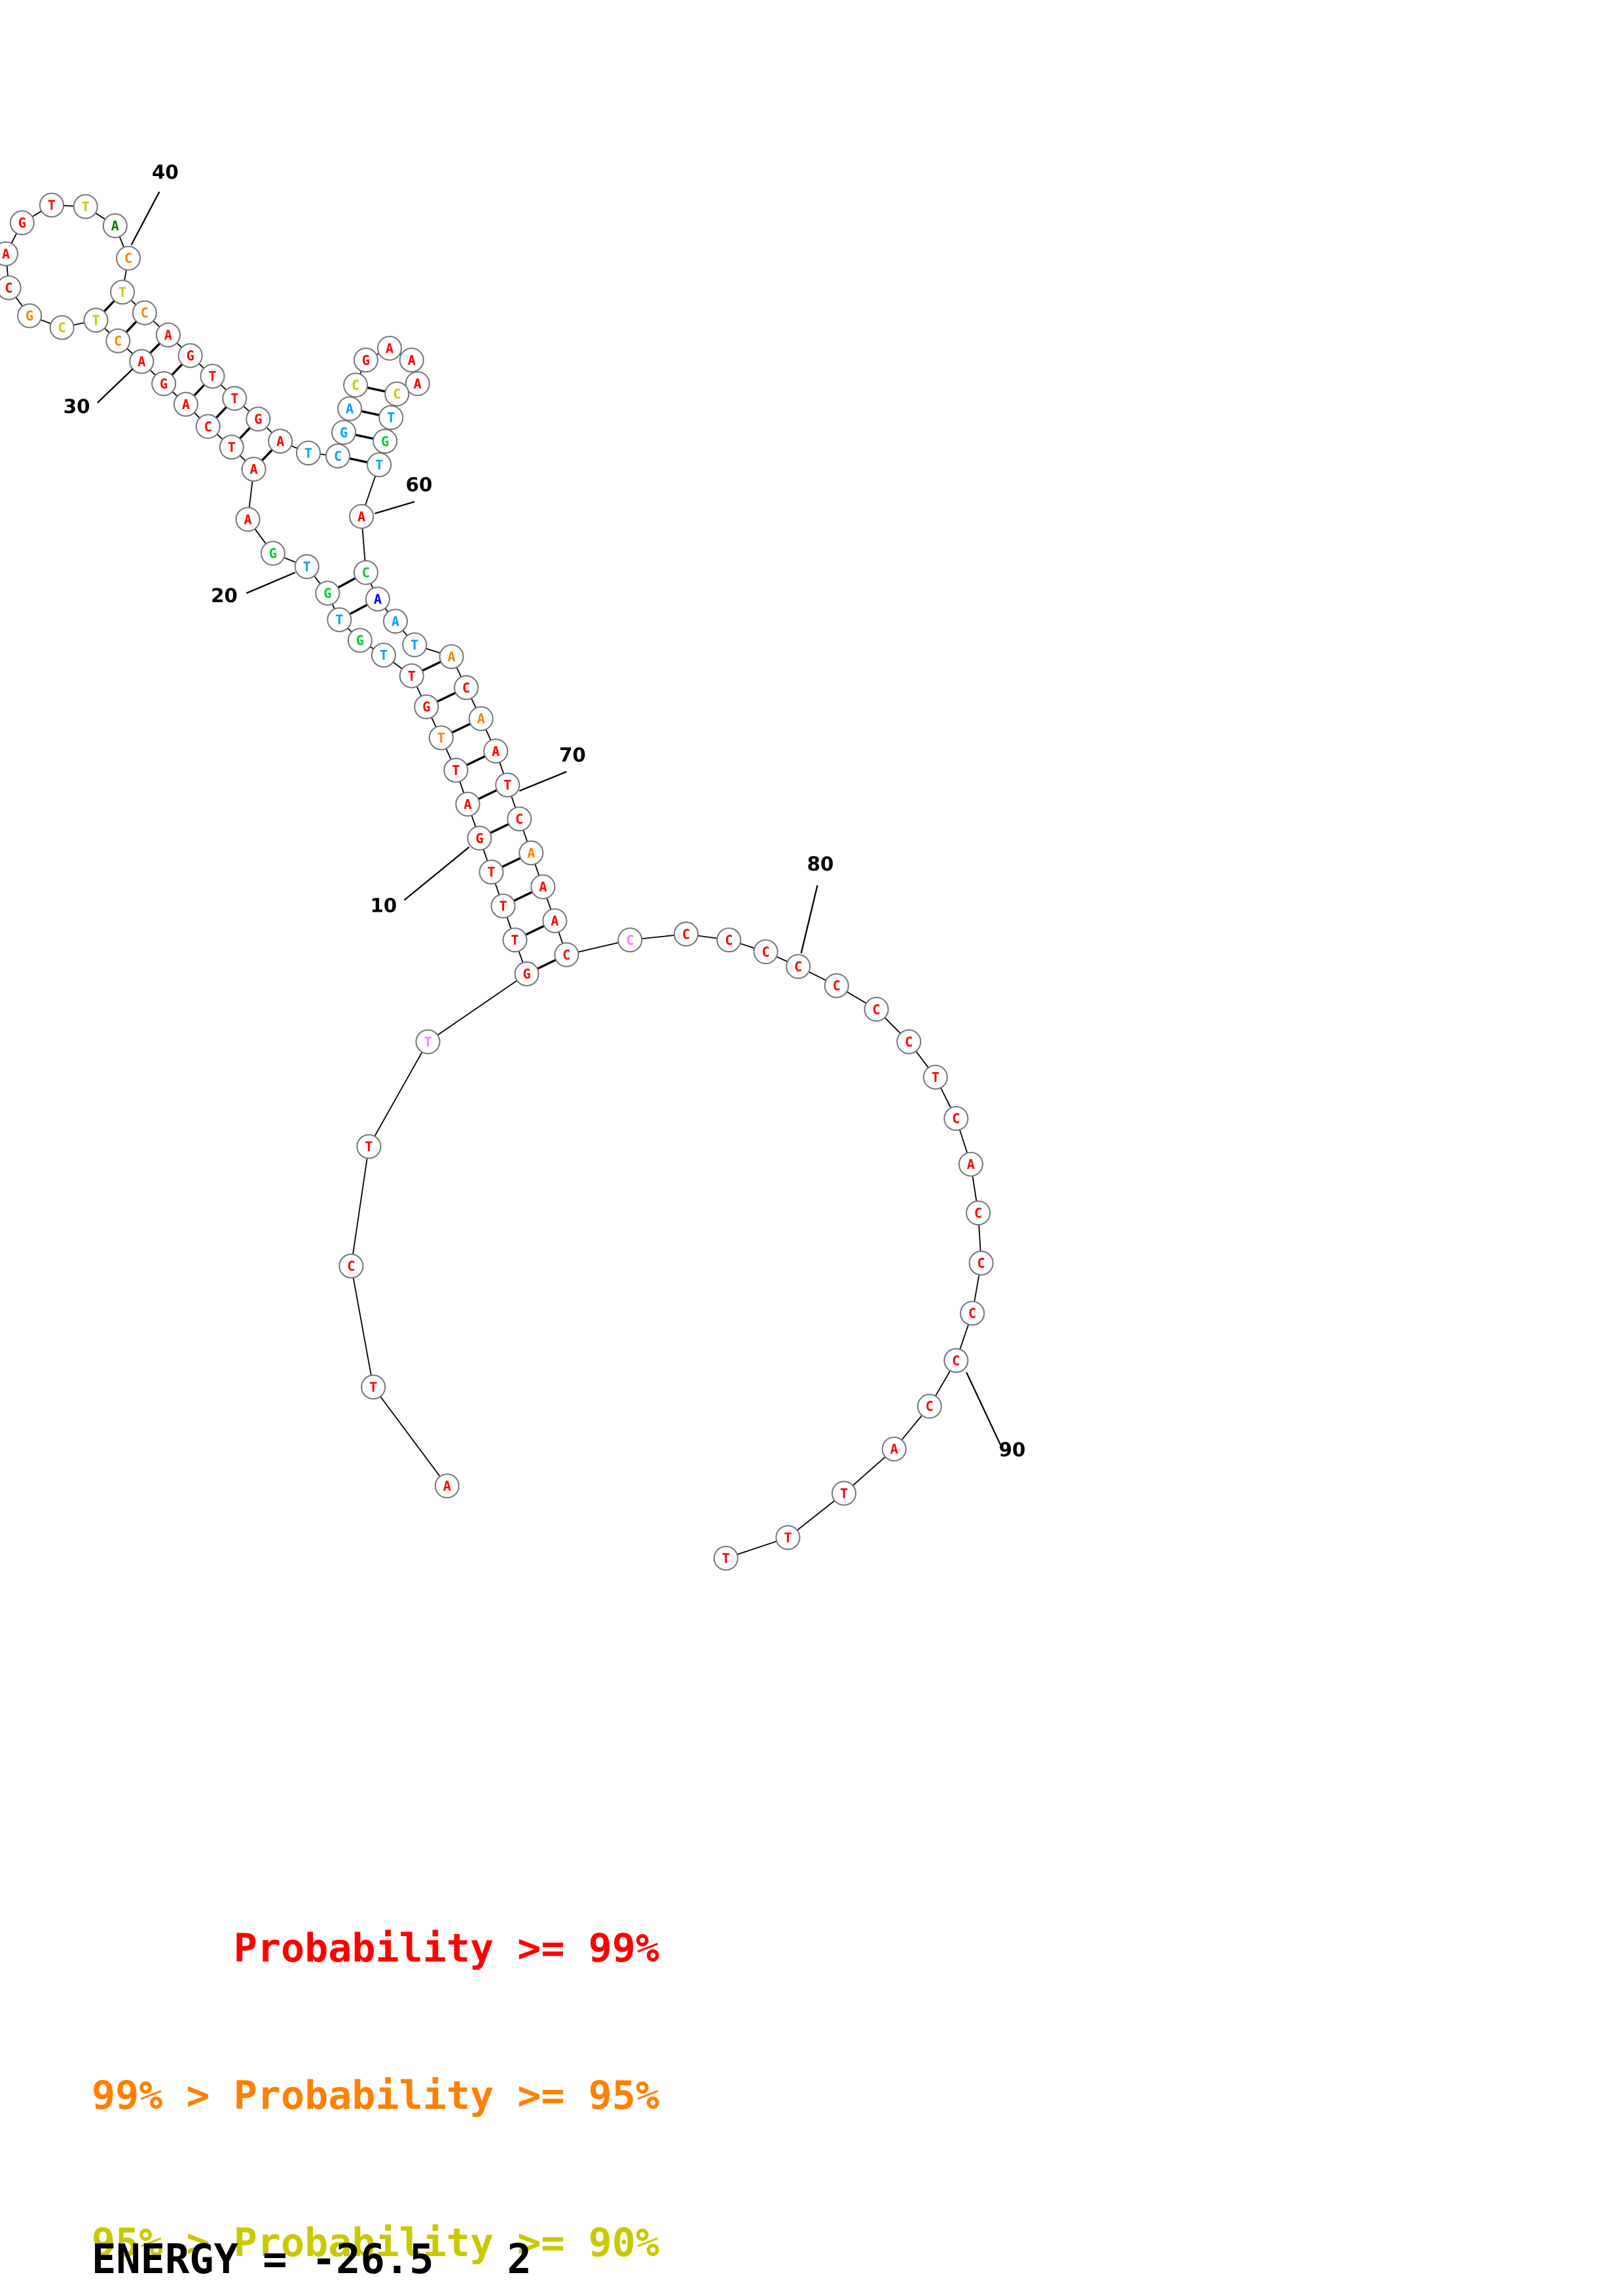 This screenshot has height=2296, width=1623. I want to click on legend-line-p90: 95% > Probability >= 90%, so click(375, 2243).